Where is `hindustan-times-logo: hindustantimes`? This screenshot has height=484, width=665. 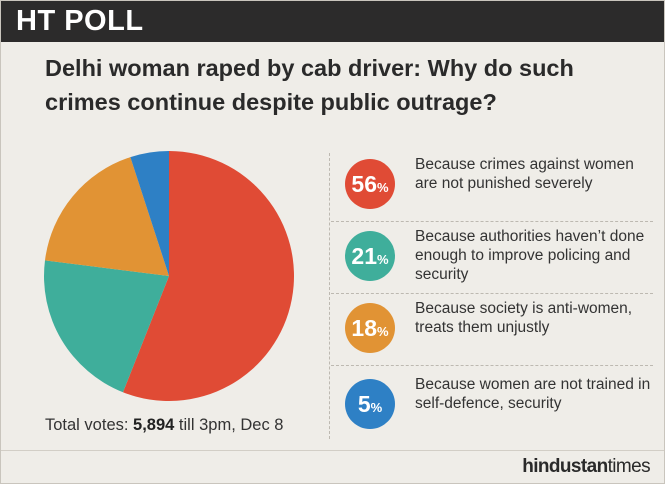 hindustan-times-logo: hindustantimes is located at coordinates (586, 467).